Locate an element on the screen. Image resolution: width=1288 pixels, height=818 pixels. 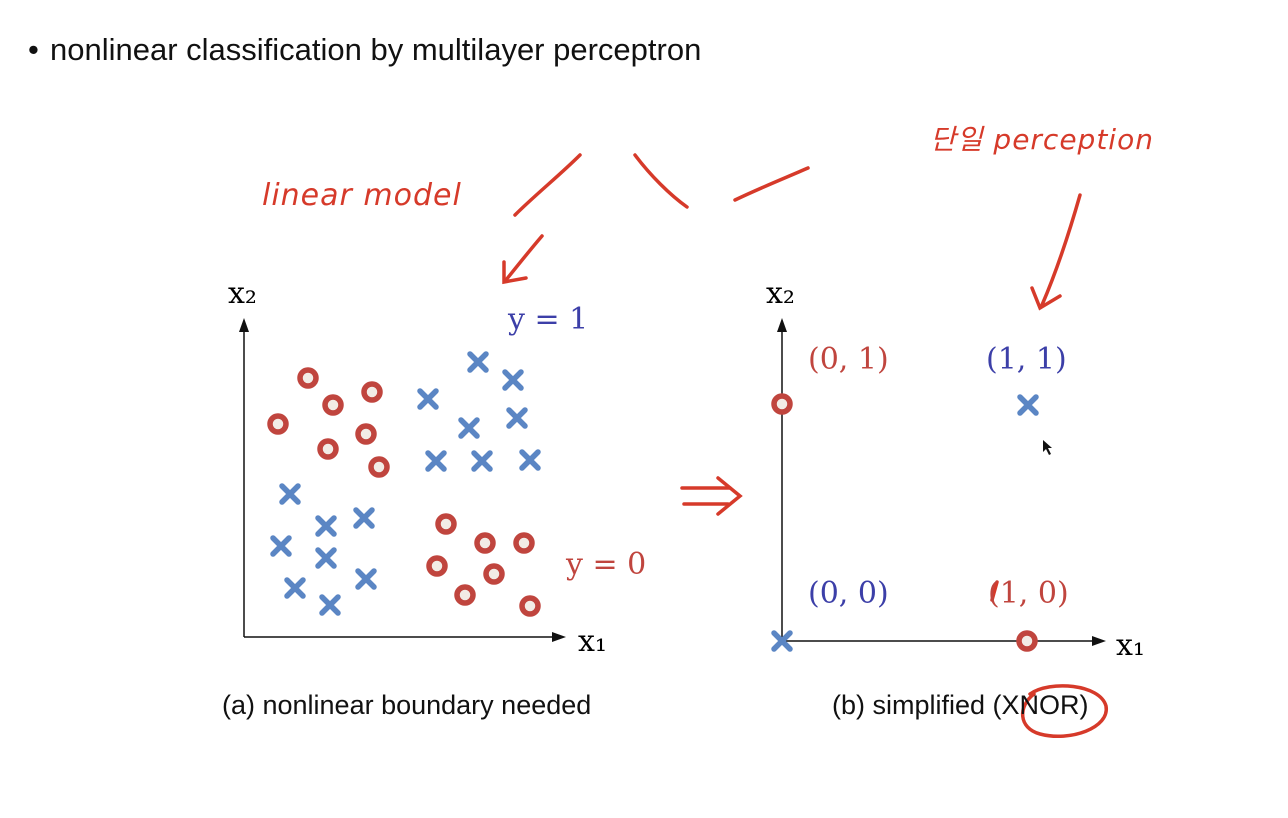
tick-mark is located at coordinates (994, 591).